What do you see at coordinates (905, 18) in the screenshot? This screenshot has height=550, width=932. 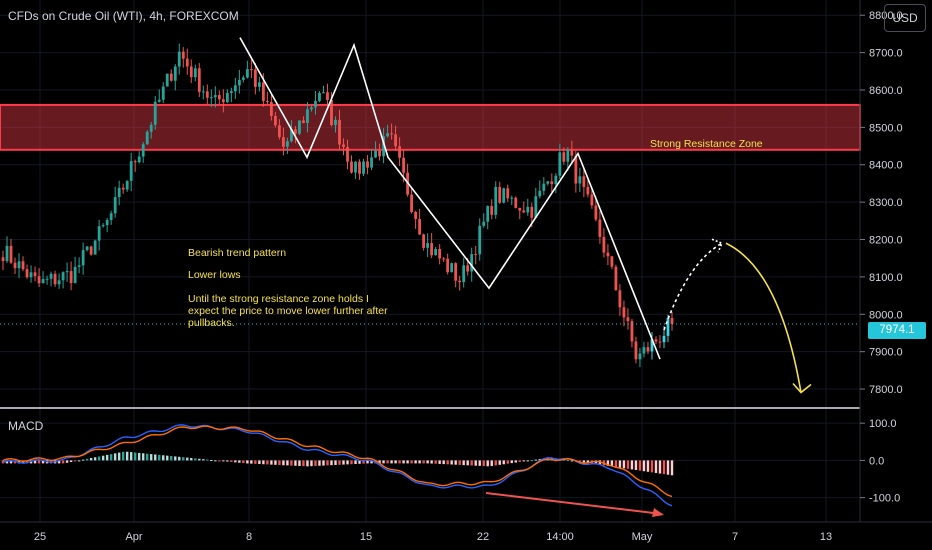 I see `currency-button: USD` at bounding box center [905, 18].